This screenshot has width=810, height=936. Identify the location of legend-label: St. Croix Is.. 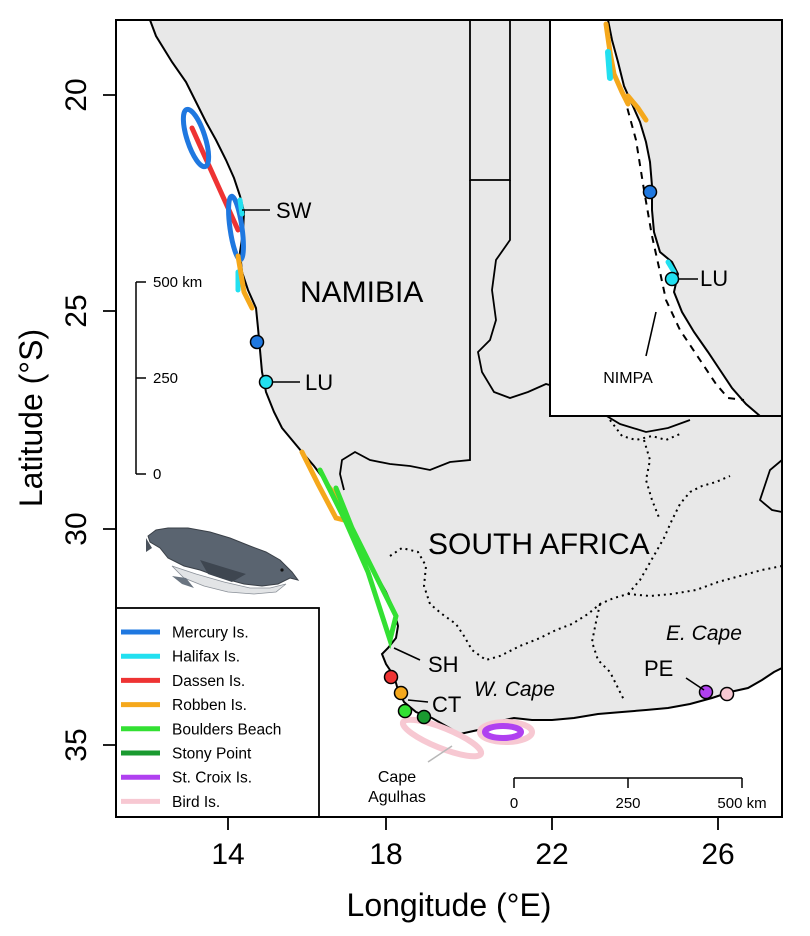
(212, 778).